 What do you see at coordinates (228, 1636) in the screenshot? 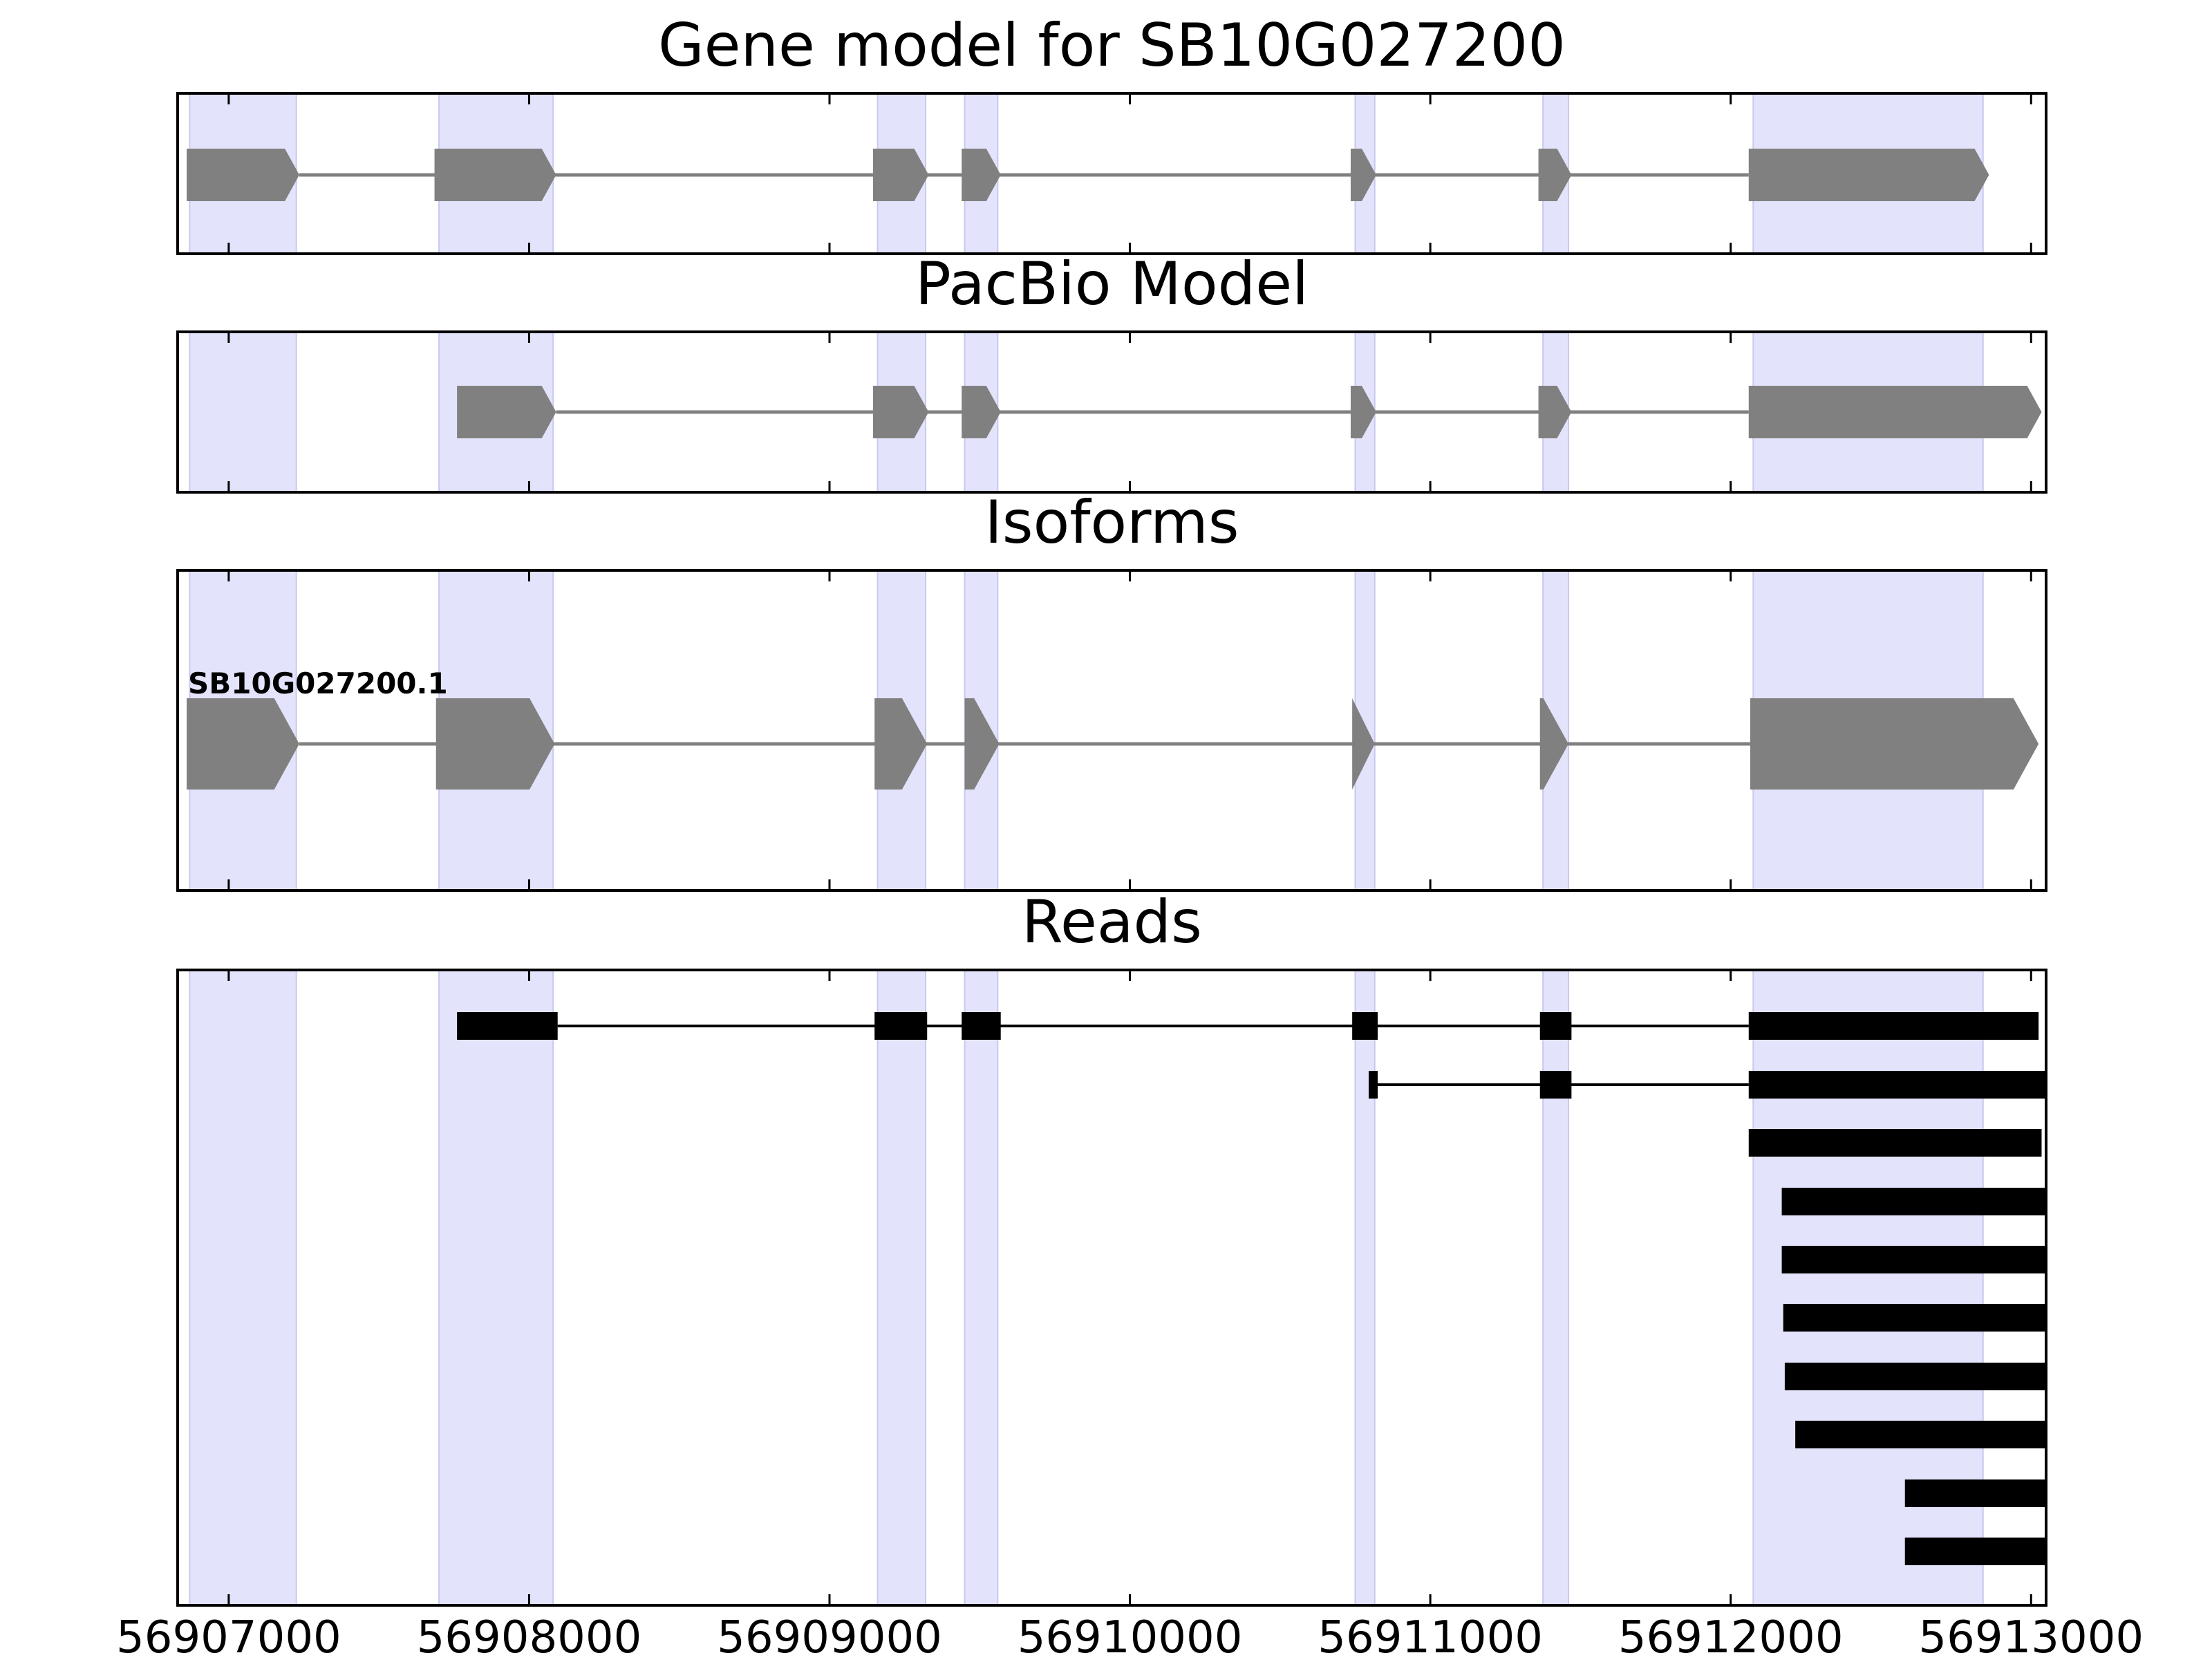
I see `x-tick-label: 56907000` at bounding box center [228, 1636].